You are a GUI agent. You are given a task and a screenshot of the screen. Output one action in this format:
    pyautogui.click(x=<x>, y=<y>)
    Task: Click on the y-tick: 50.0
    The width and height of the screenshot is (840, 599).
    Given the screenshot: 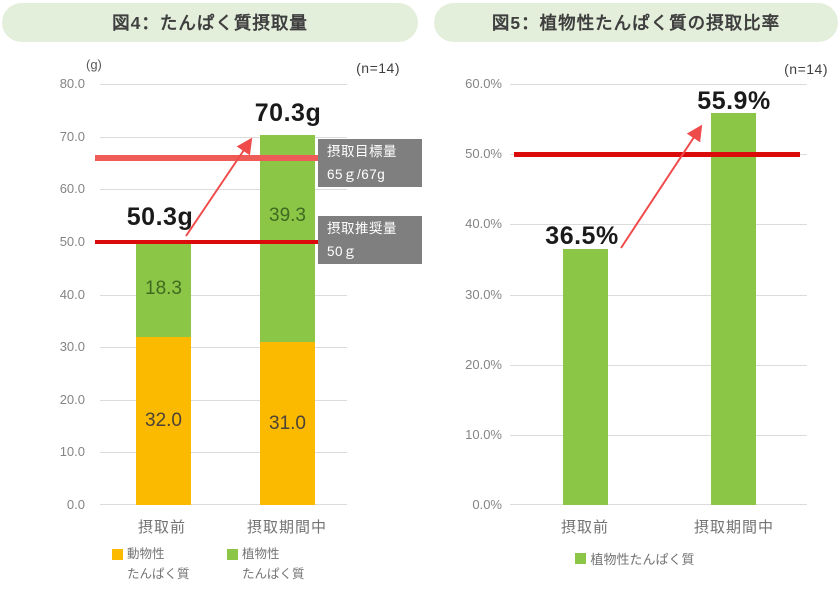 What is the action you would take?
    pyautogui.click(x=72, y=241)
    